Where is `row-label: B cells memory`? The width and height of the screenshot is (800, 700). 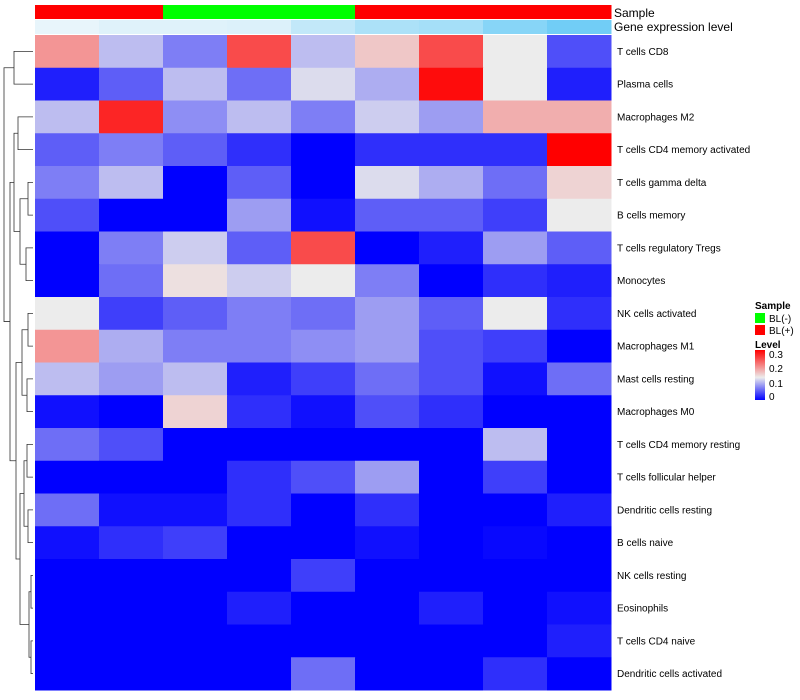 row-label: B cells memory is located at coordinates (651, 216).